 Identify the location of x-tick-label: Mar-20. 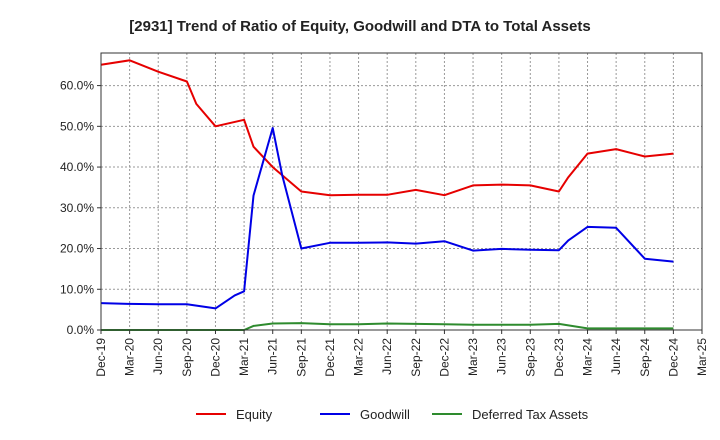
(130, 357).